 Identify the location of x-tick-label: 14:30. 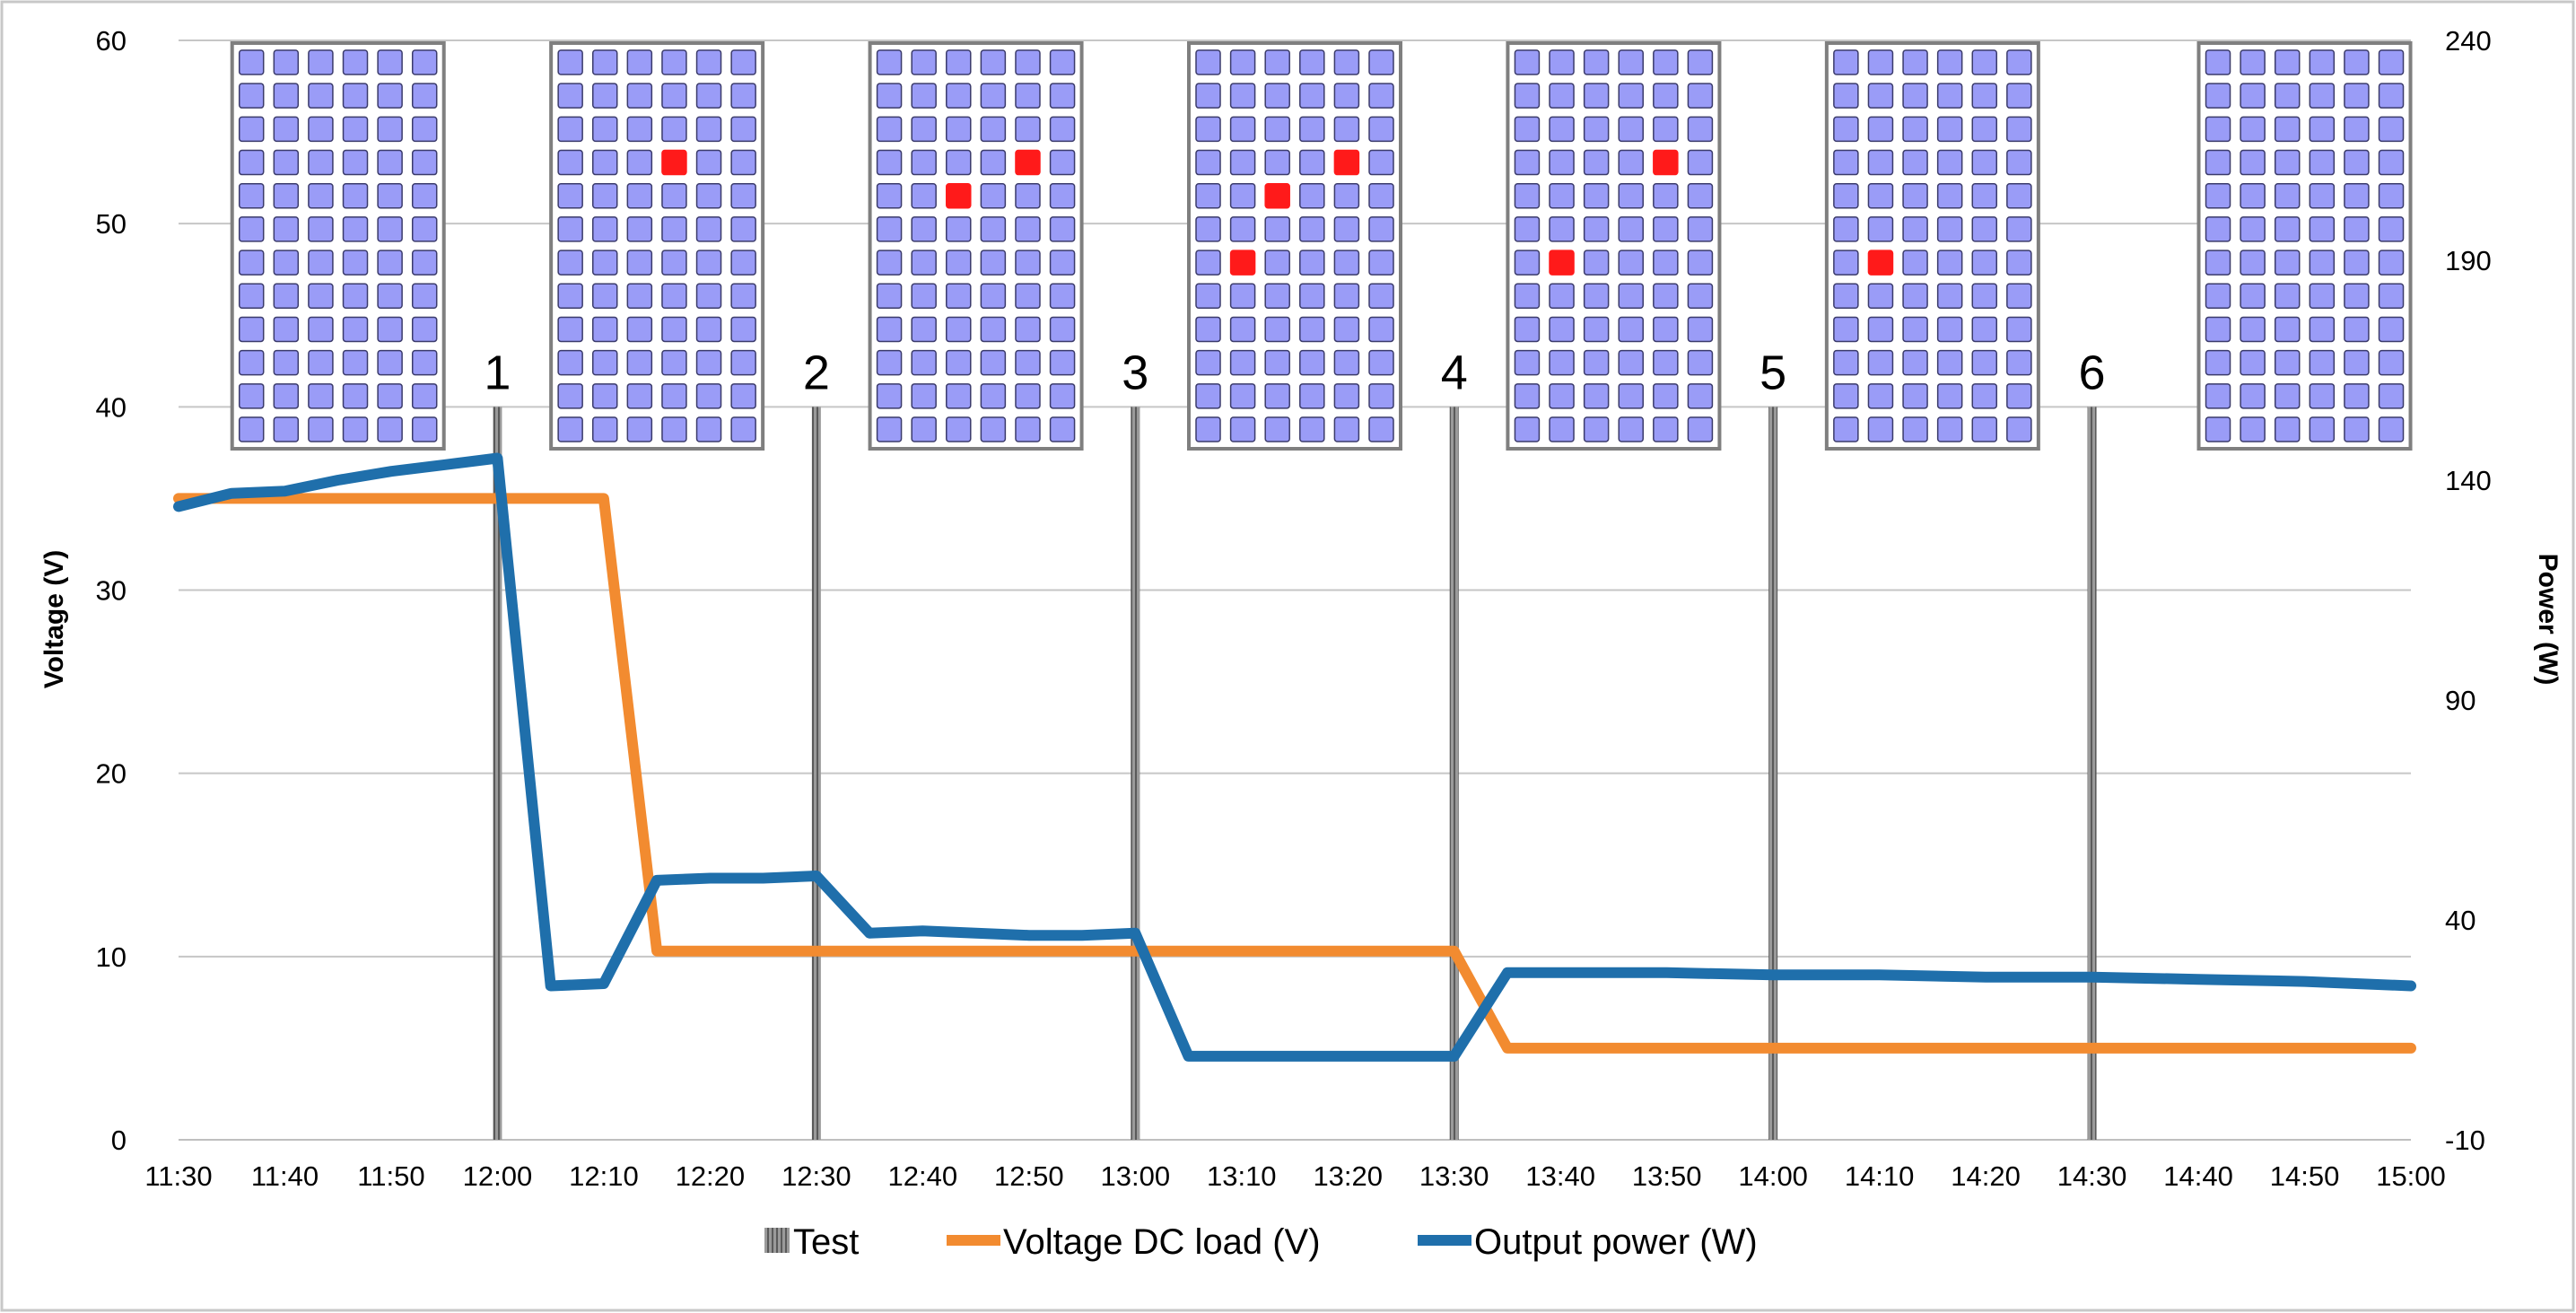
(2092, 1176).